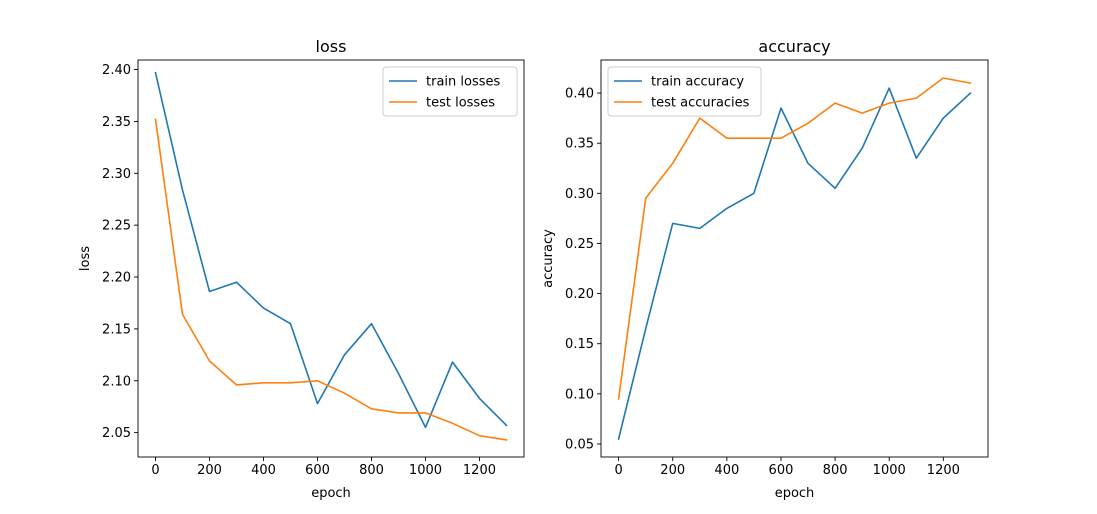 This screenshot has width=1097, height=514. I want to click on accuracy-legend-label-1: test accuracies, so click(700, 103).